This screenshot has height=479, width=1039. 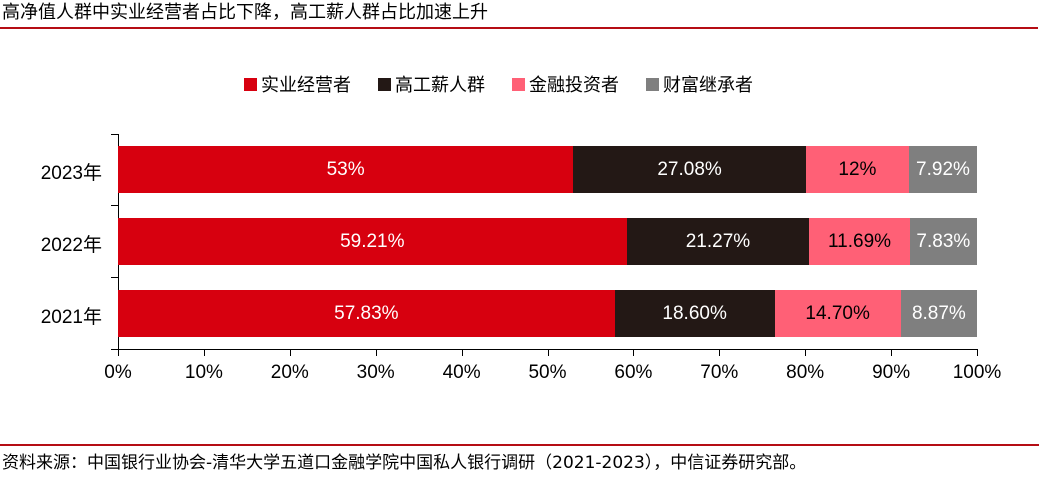 What do you see at coordinates (891, 372) in the screenshot?
I see `x-tick-label: 90%` at bounding box center [891, 372].